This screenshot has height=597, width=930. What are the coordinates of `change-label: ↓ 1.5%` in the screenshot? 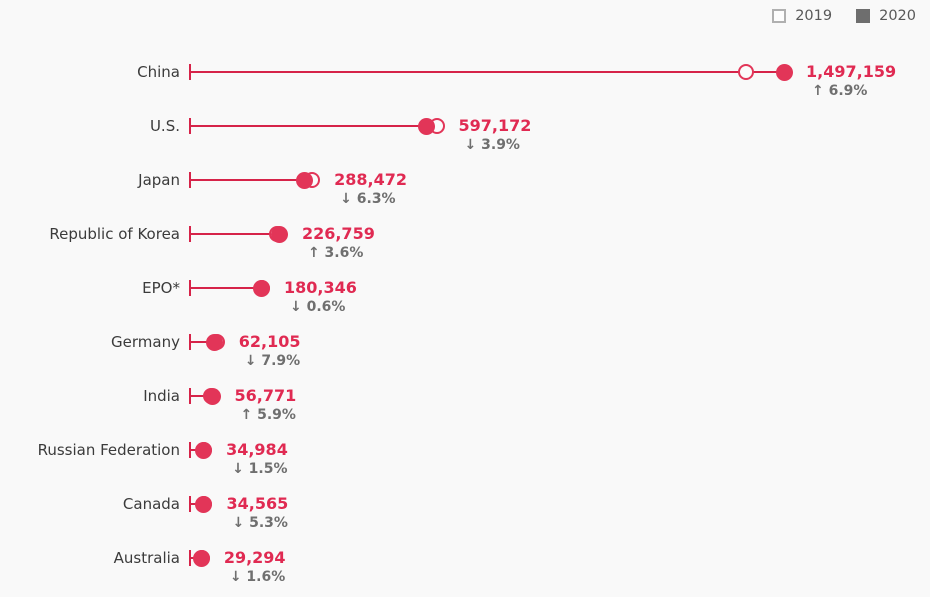 It's located at (260, 469).